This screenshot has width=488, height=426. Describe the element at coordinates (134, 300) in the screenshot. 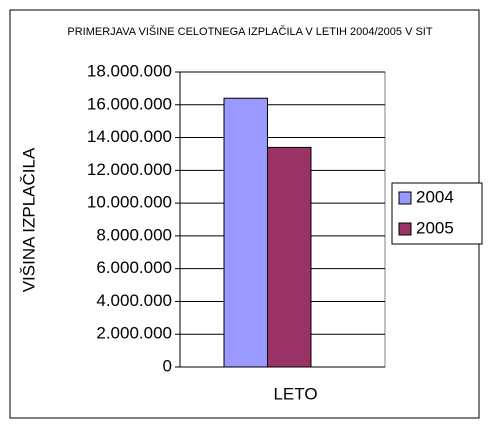

I see `y-tick-label: 4.000.000` at that location.